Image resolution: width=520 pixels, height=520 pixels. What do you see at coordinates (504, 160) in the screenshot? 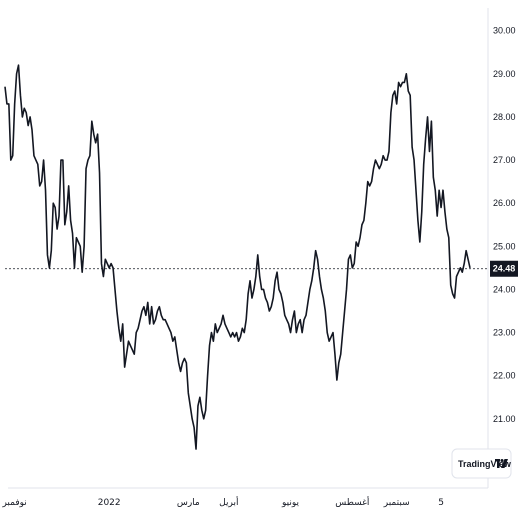
I see `price-tick-label: 27.00` at bounding box center [504, 160].